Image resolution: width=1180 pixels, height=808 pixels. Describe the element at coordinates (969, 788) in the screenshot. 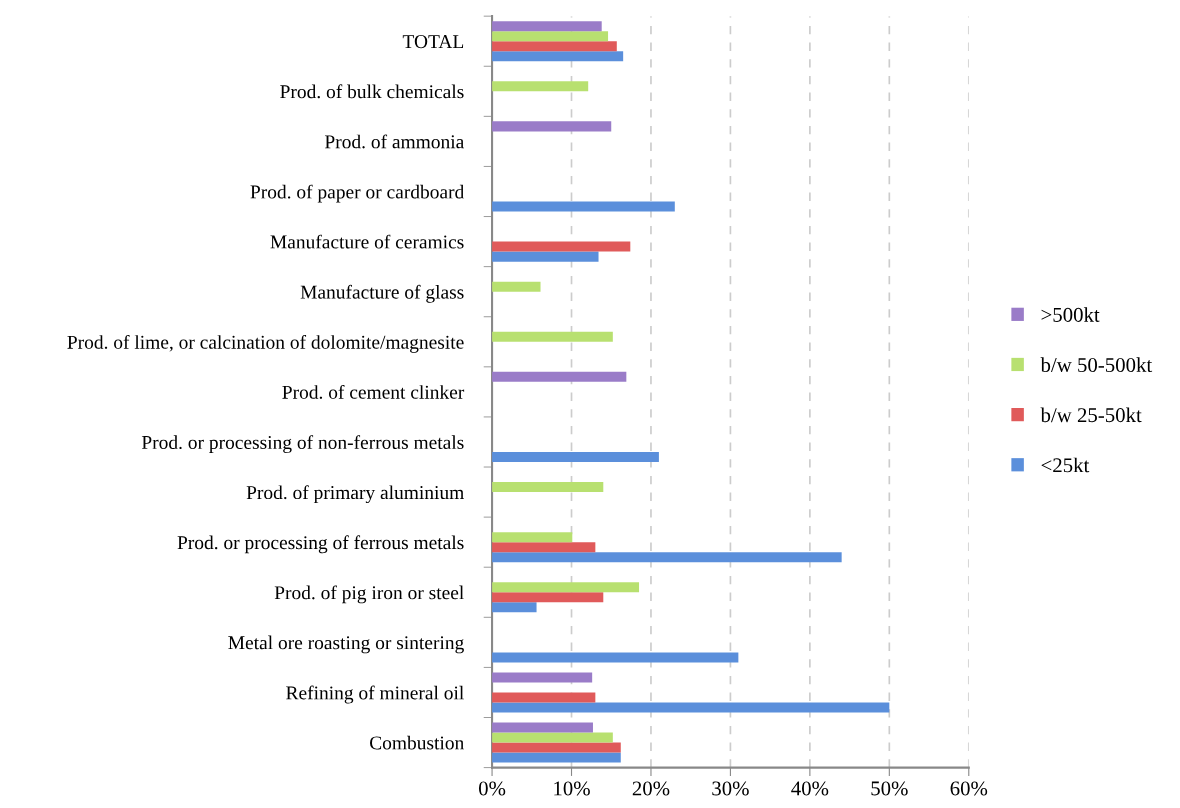

I see `x-tick-label: 60%` at that location.